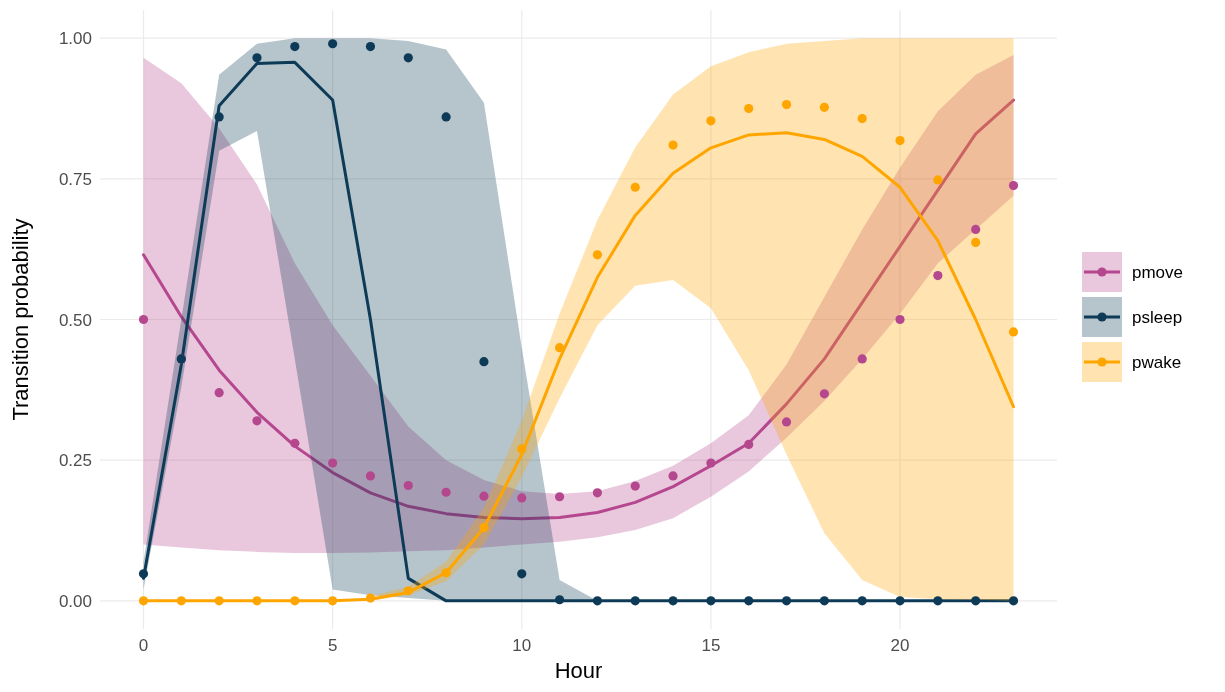 This screenshot has width=1225, height=692. I want to click on x-tick-label: 5, so click(332, 645).